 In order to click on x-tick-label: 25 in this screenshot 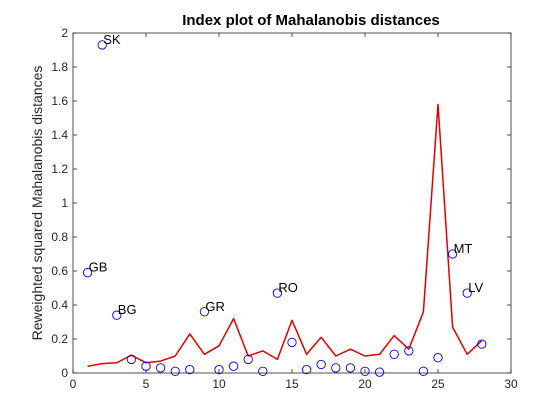, I will do `click(438, 384)`.